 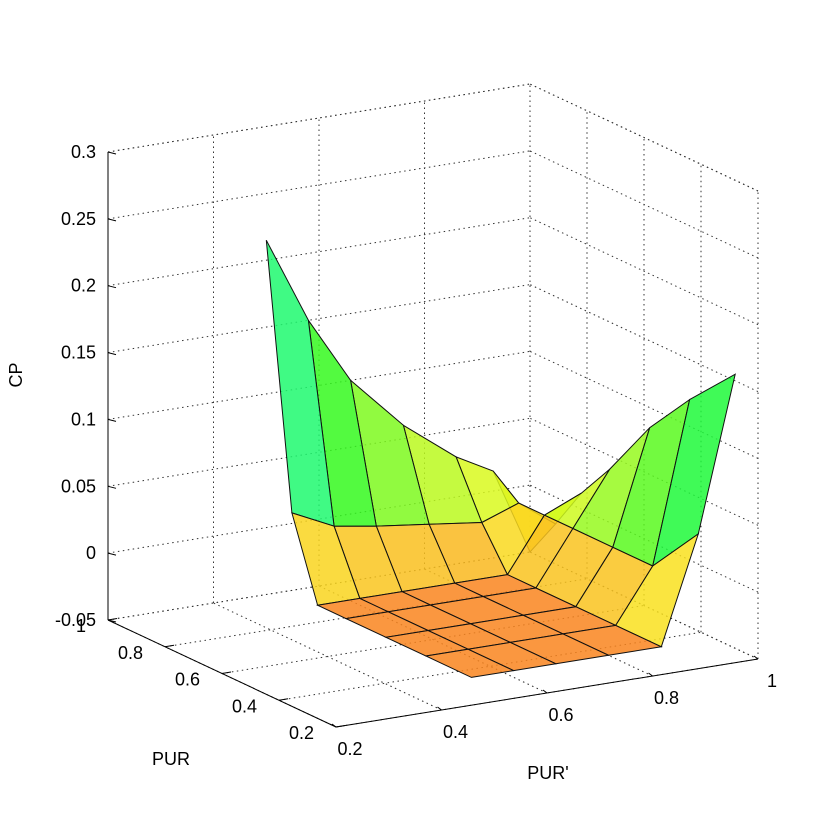 I want to click on x-axis-title: PUR', so click(x=547, y=773).